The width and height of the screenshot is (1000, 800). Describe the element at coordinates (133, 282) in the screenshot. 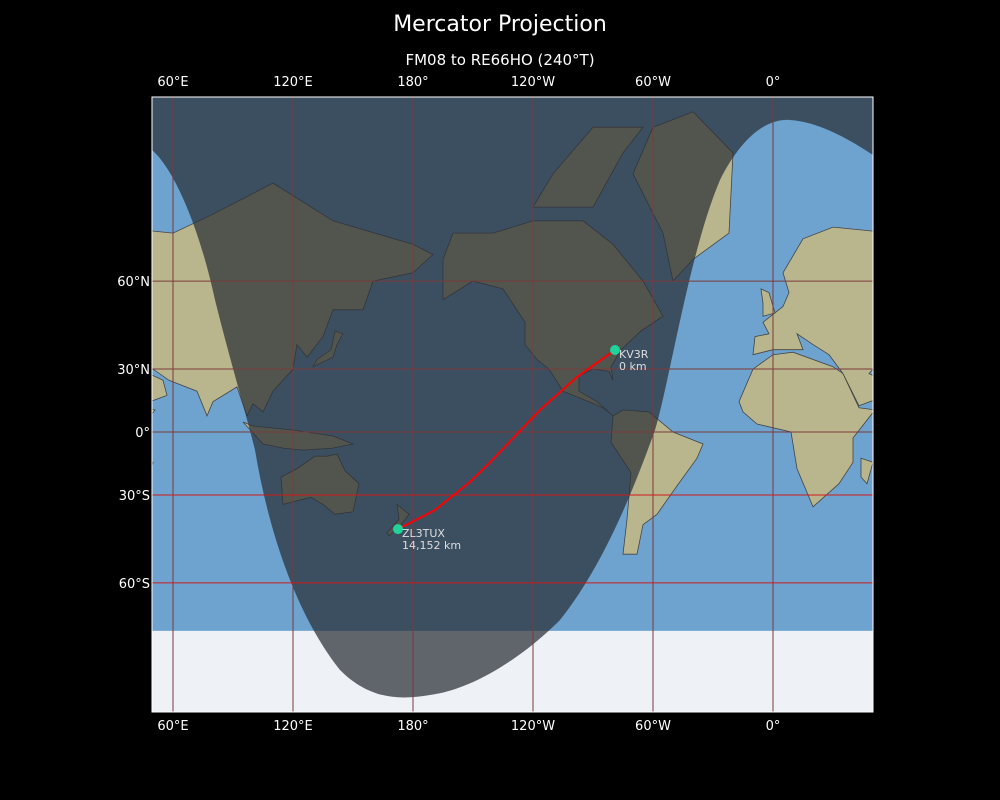

I see `lat-tick-label: 60°N` at that location.